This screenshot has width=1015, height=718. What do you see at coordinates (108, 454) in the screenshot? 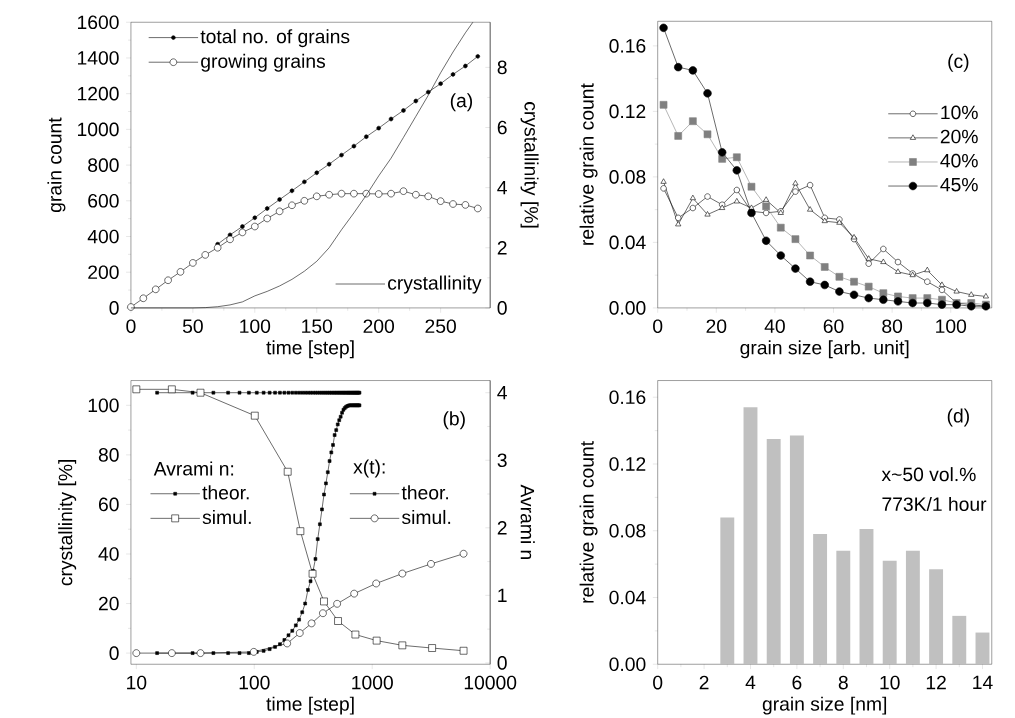
I see `y-tick-label: 80` at bounding box center [108, 454].